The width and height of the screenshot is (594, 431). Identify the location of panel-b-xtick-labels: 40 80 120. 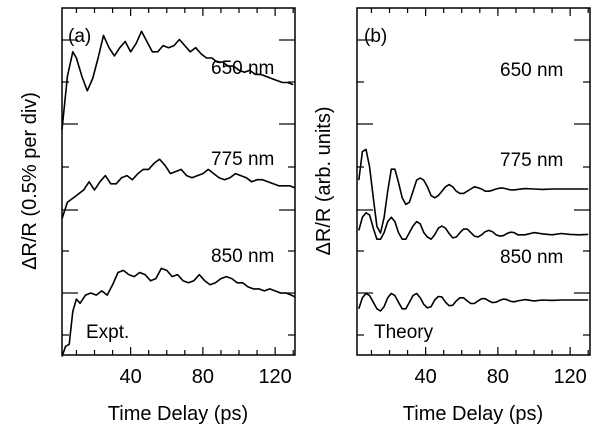
(501, 377).